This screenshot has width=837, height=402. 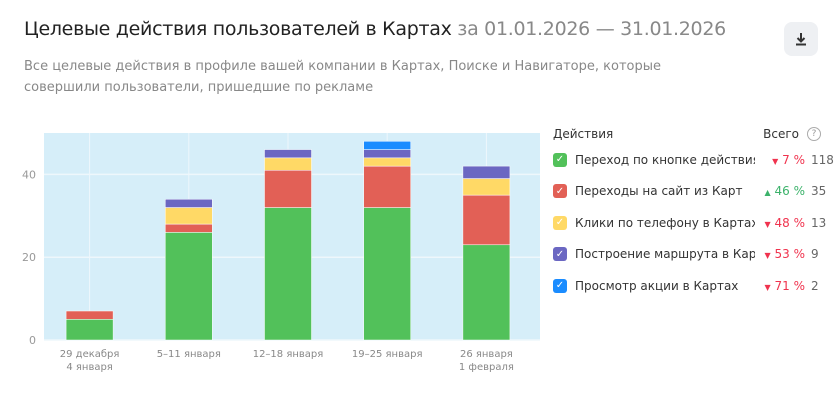 I want to click on download-icon, so click(x=801, y=39).